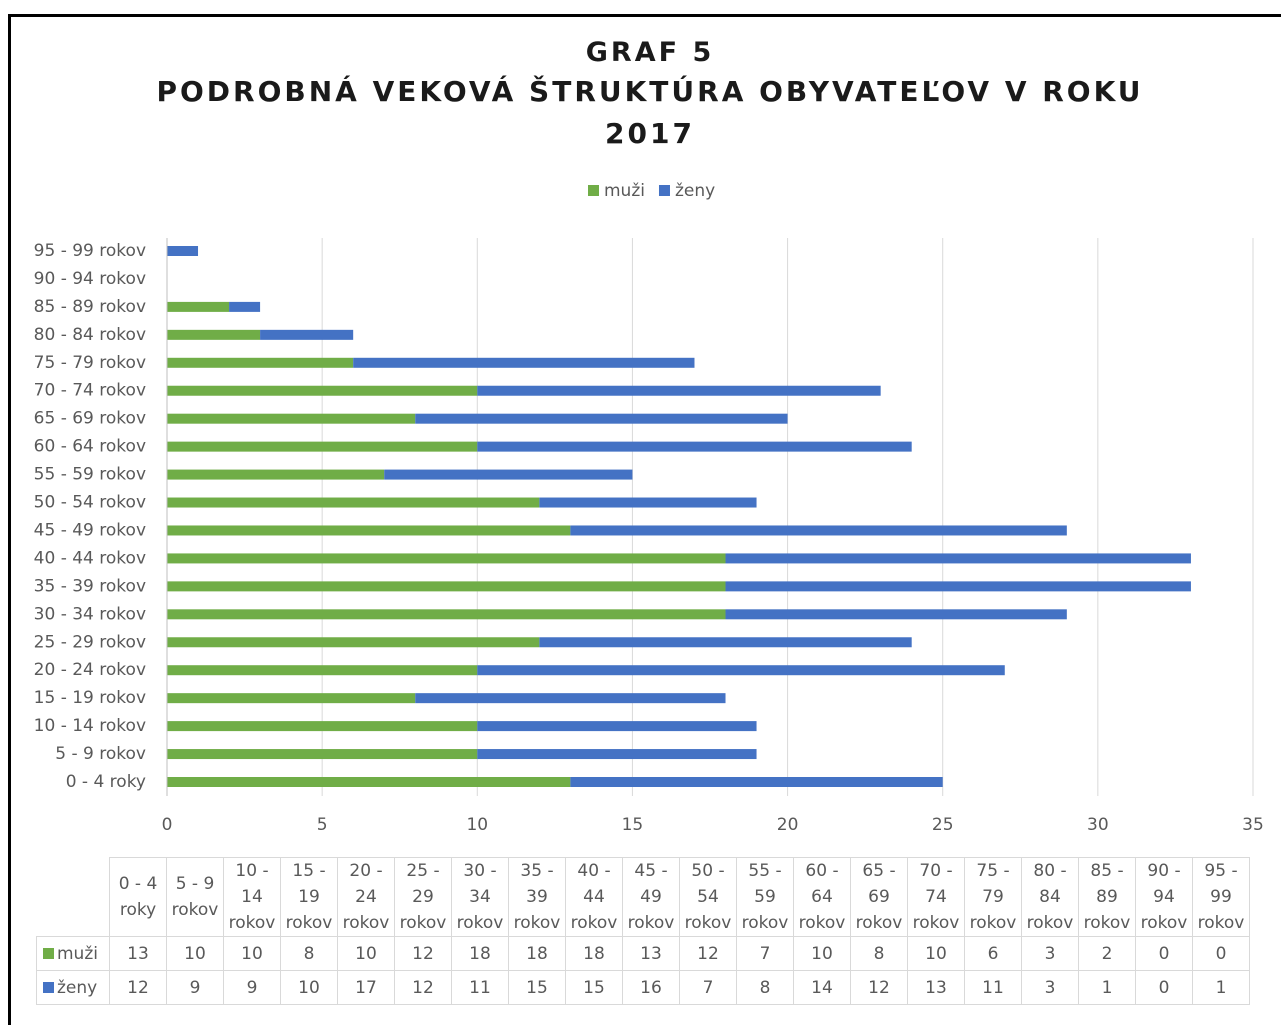 The width and height of the screenshot is (1281, 1025). Describe the element at coordinates (90, 307) in the screenshot. I see `y-tick-label: 85 - 89 rokov` at that location.